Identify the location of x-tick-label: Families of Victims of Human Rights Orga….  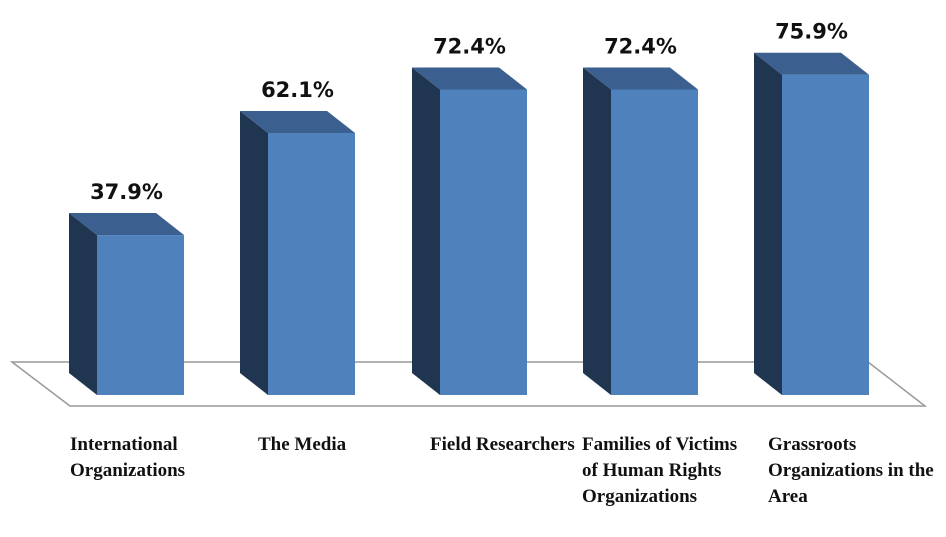
(660, 470).